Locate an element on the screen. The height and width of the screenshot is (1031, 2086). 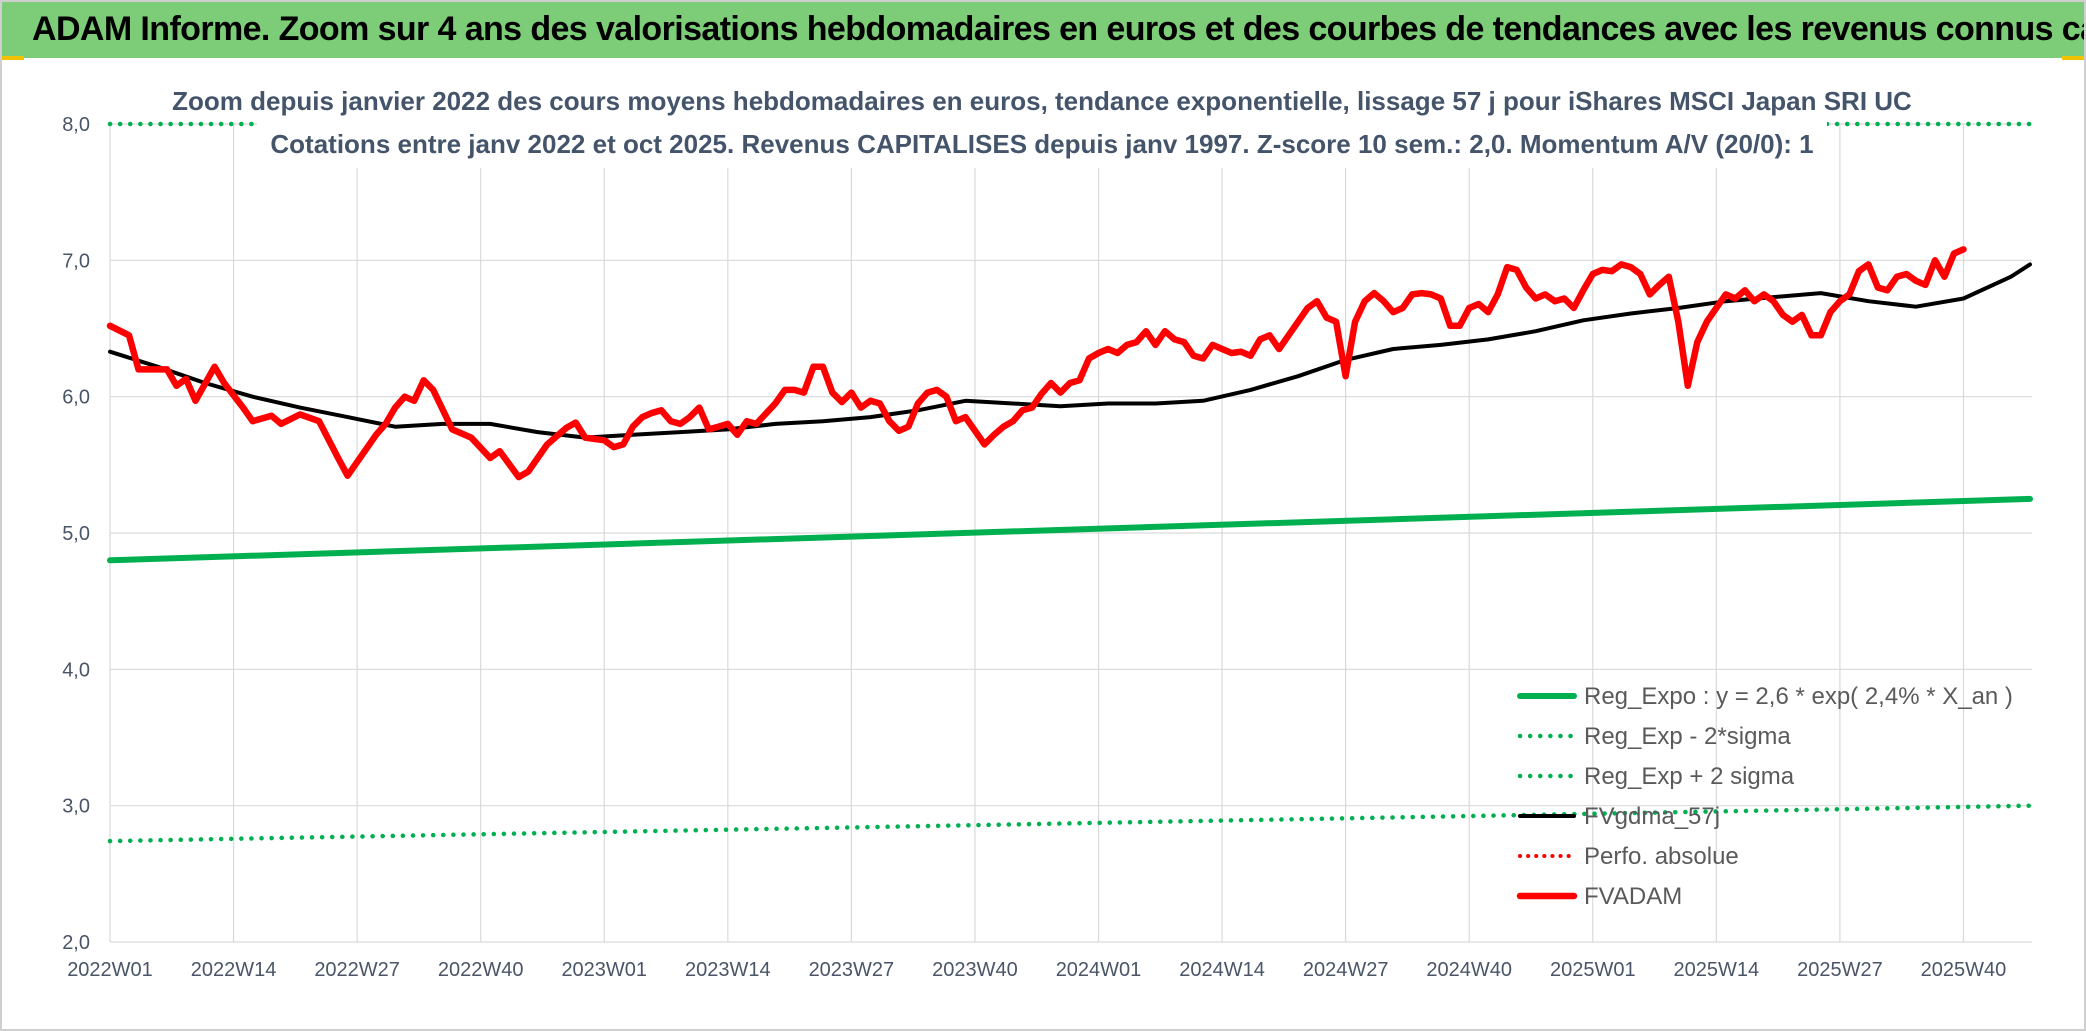
y-tick-label: 8,0 is located at coordinates (76, 125).